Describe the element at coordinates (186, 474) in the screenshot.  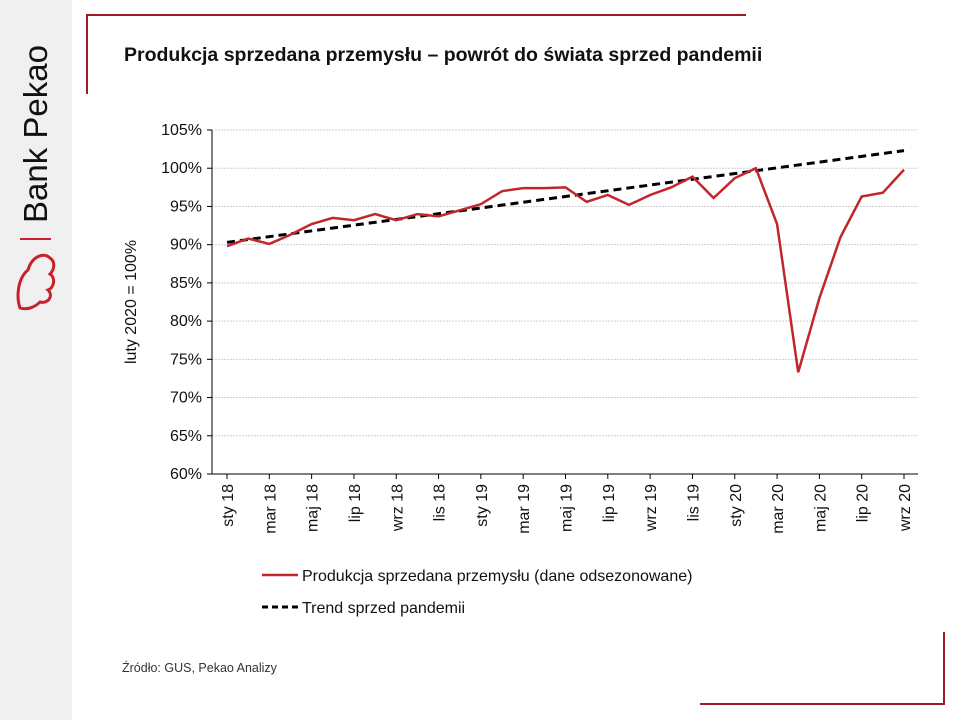
I see `y-tick-label: 60%` at that location.